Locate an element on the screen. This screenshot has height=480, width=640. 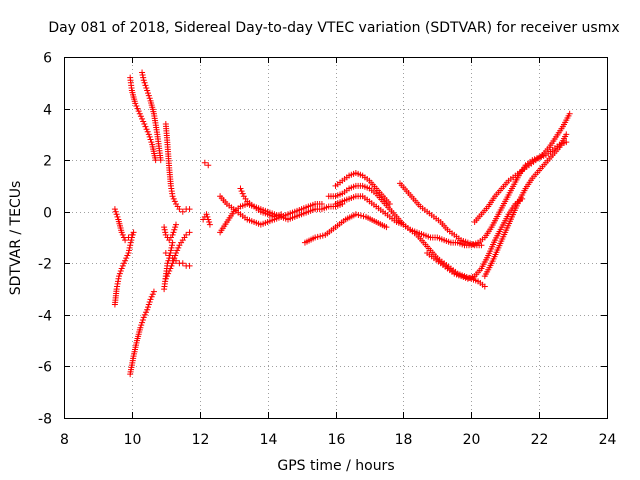
y-axis-tick-labels: -8 -6 -4 -2 0 2 4 6 is located at coordinates (45, 239).